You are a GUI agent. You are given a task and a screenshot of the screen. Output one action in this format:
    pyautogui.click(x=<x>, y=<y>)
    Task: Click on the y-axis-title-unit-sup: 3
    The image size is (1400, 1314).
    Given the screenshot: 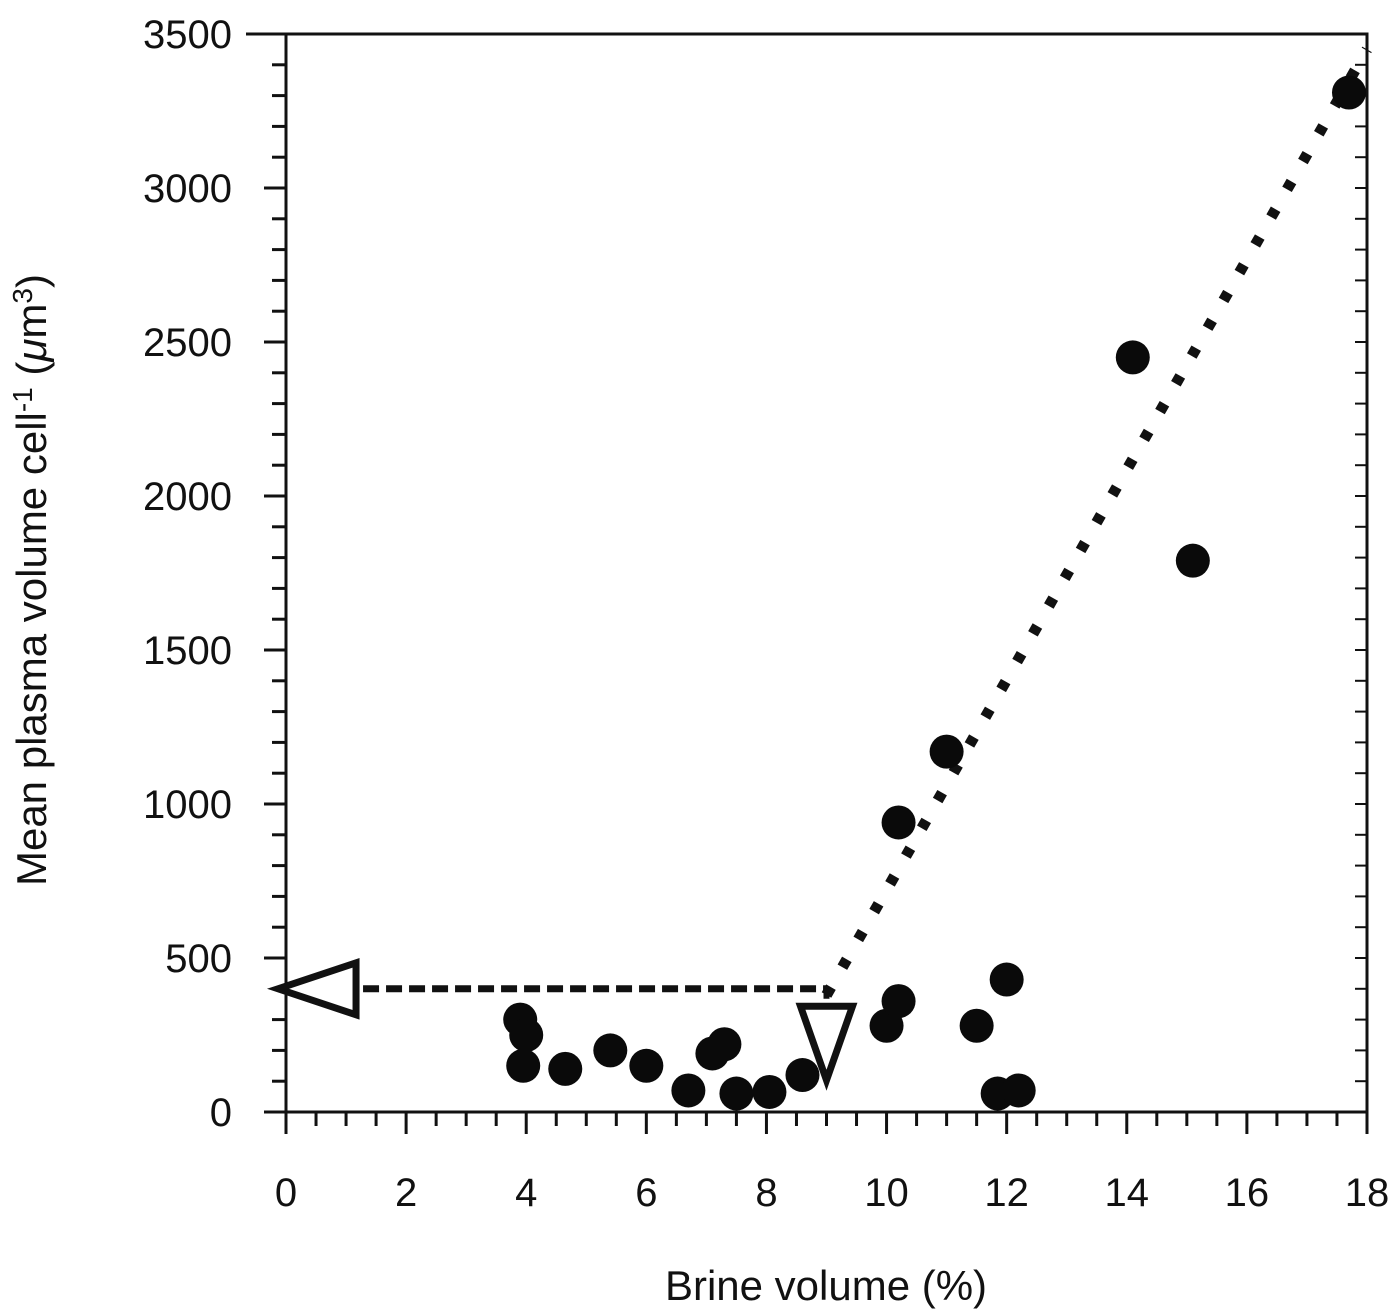 What is the action you would take?
    pyautogui.click(x=22, y=296)
    